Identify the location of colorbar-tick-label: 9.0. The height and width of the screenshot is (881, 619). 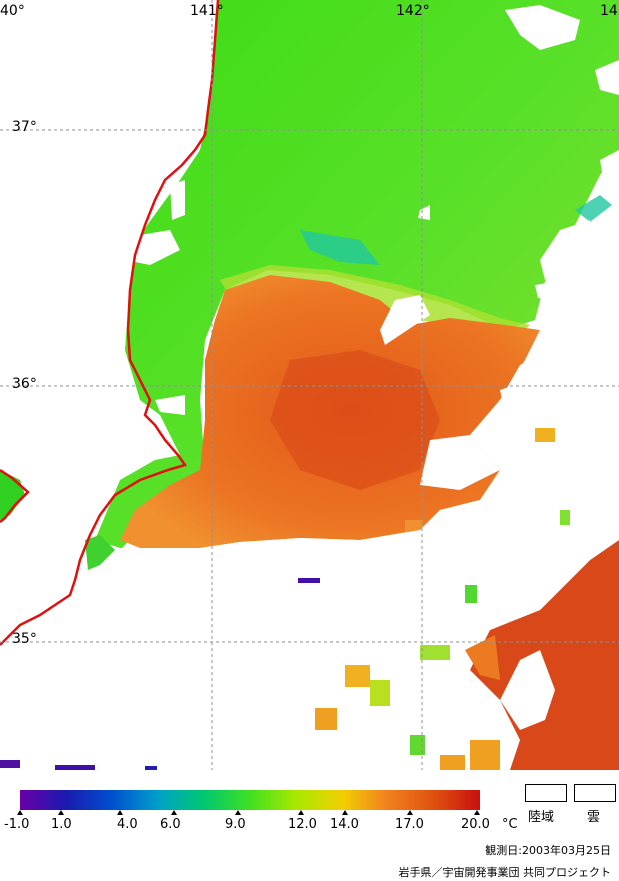
(235, 824).